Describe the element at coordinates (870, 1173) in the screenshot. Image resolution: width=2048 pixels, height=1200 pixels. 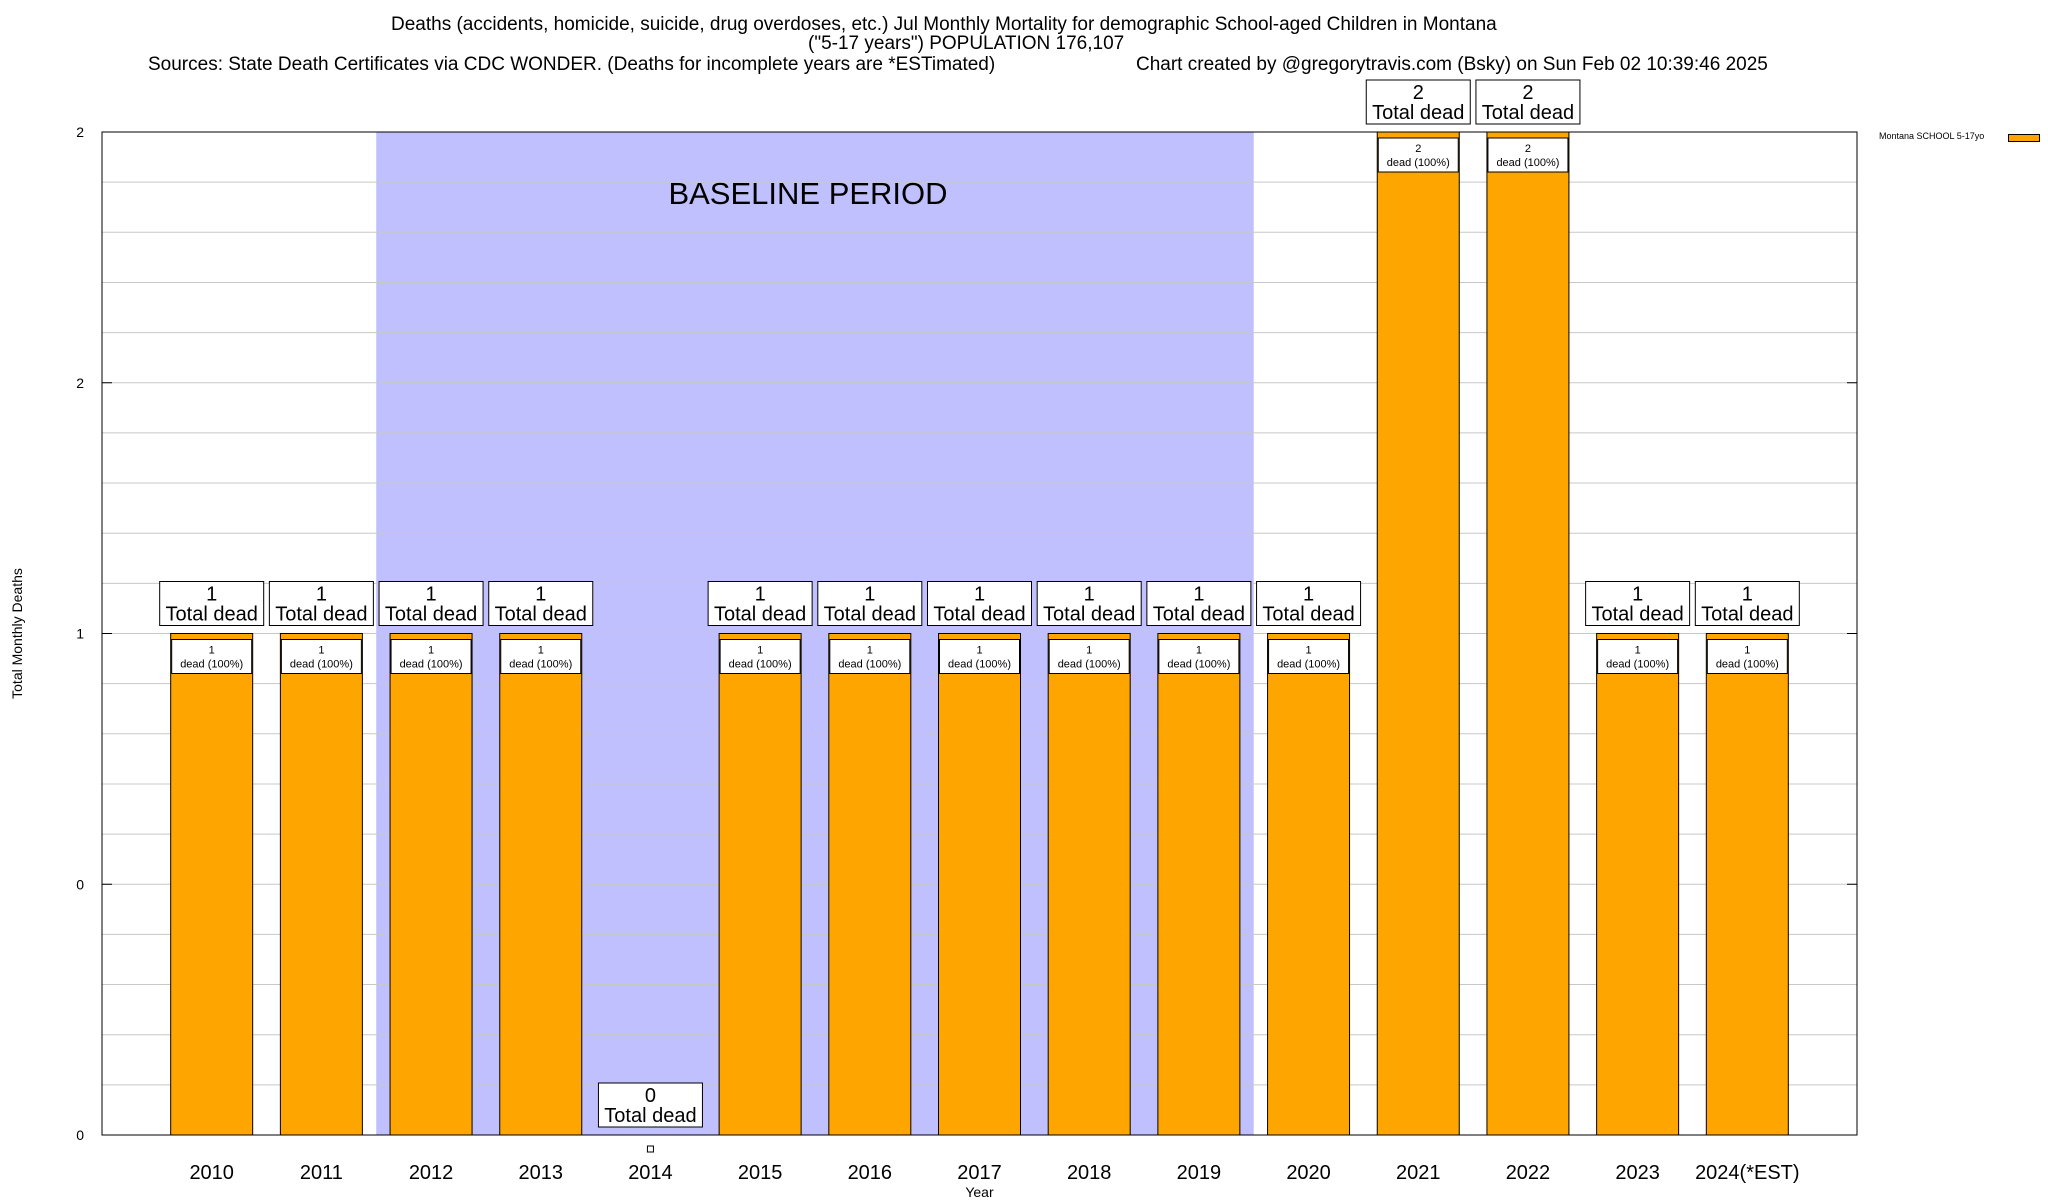
I see `x-tick-label: 2016` at that location.